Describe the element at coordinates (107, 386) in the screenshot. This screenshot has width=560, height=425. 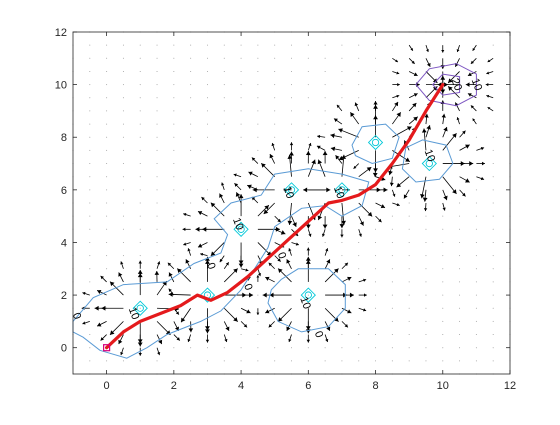
I see `x-tick-label: 0` at that location.